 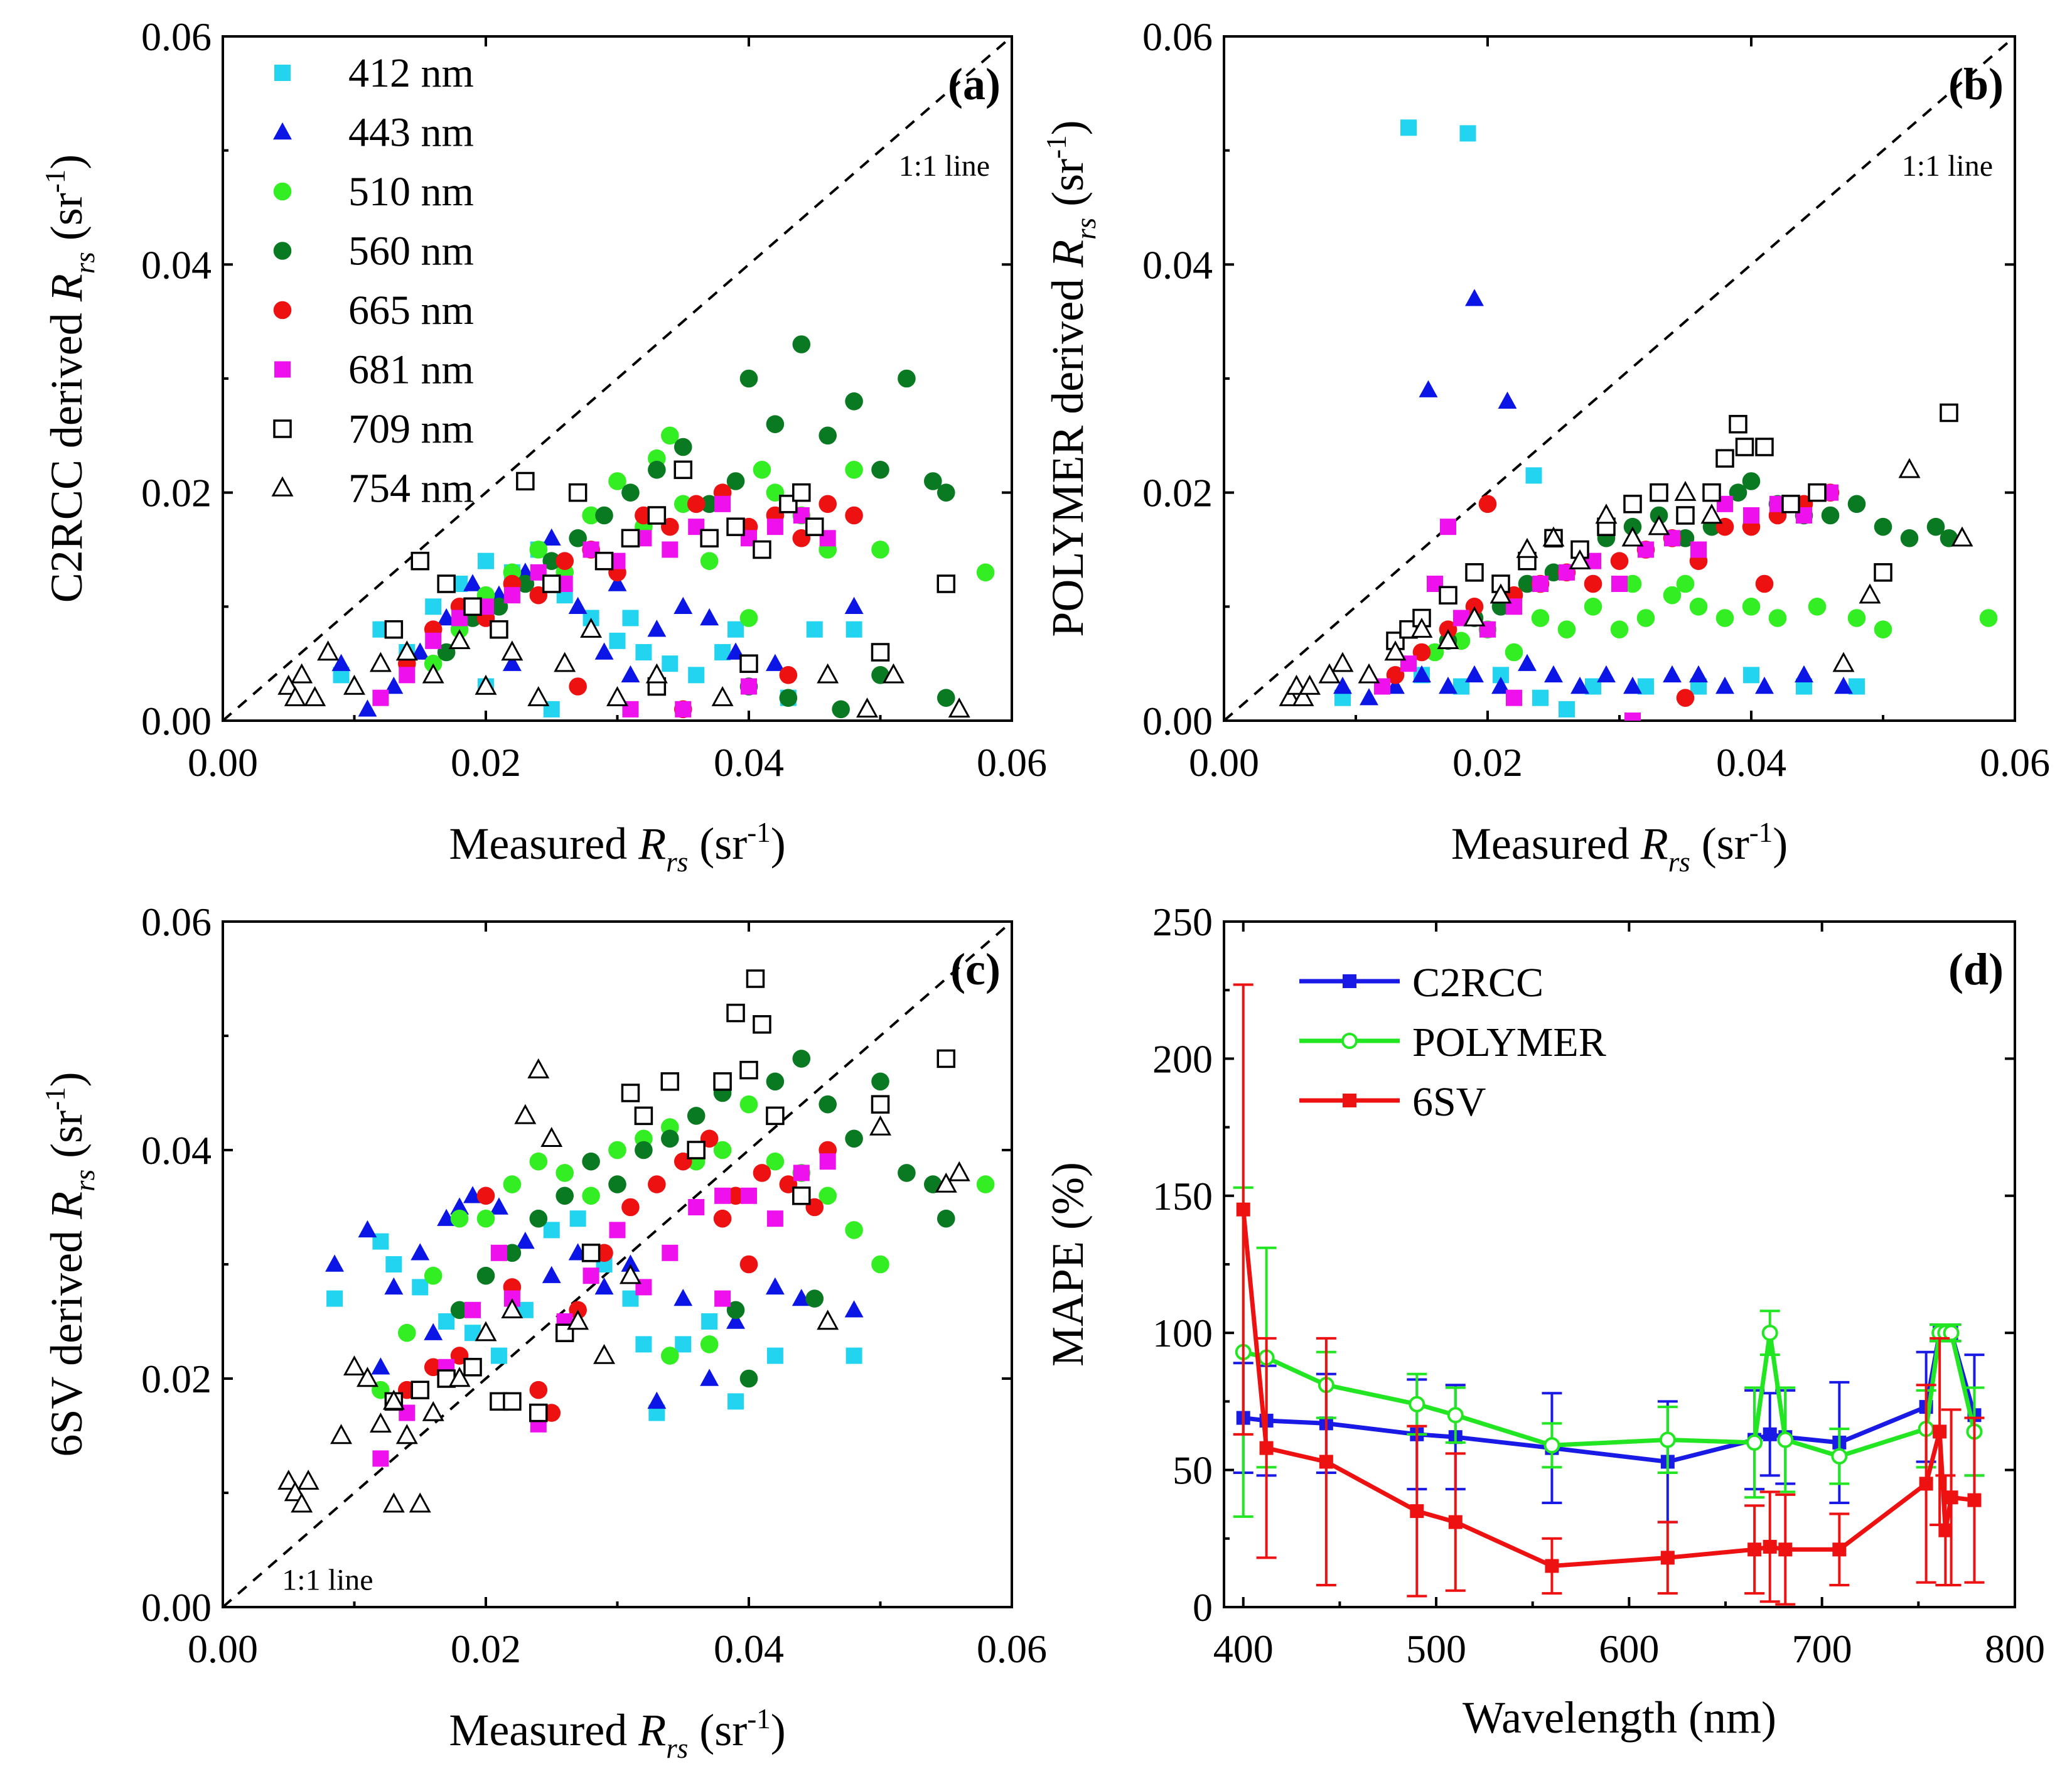 What do you see at coordinates (176, 922) in the screenshot?
I see `y-tick-label: 0.06` at bounding box center [176, 922].